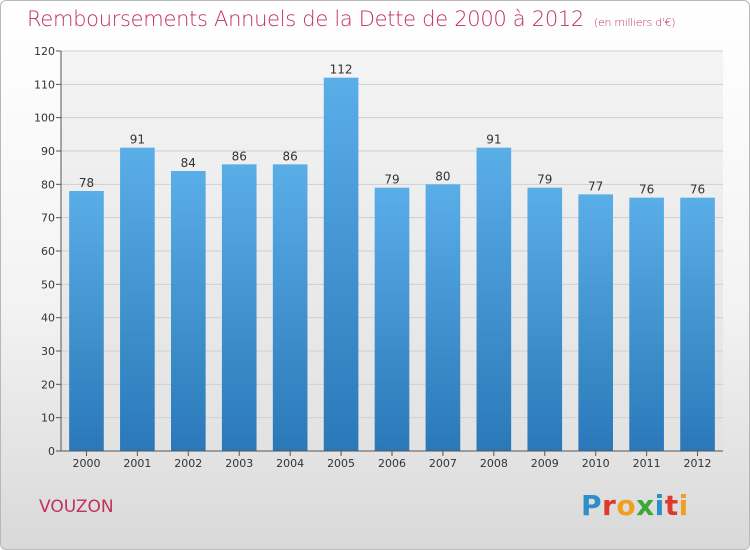 Image resolution: width=750 pixels, height=550 pixels. I want to click on x-tick-label: 2003, so click(239, 463).